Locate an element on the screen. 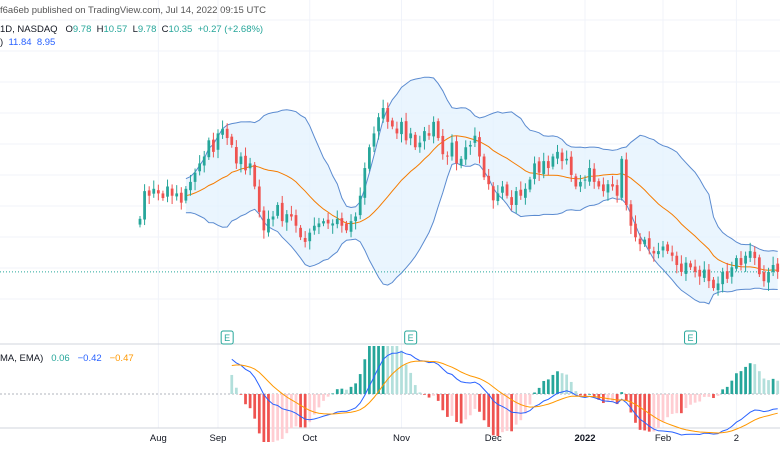 This screenshot has height=475, width=780. open-value: 9.78 is located at coordinates (82, 29).